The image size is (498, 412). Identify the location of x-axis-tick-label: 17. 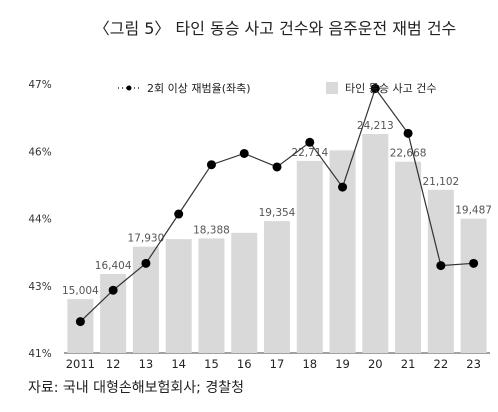
(277, 364).